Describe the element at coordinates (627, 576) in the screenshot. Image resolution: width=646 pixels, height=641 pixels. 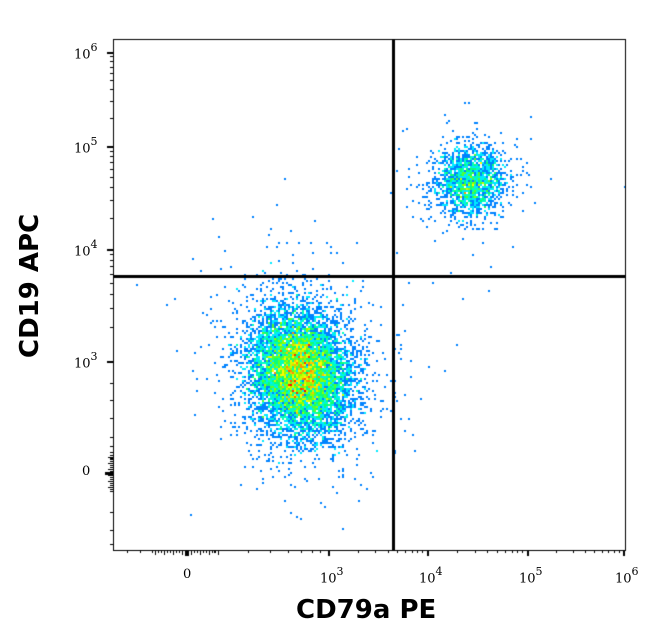
I see `x-tick-label: 10⁶` at that location.